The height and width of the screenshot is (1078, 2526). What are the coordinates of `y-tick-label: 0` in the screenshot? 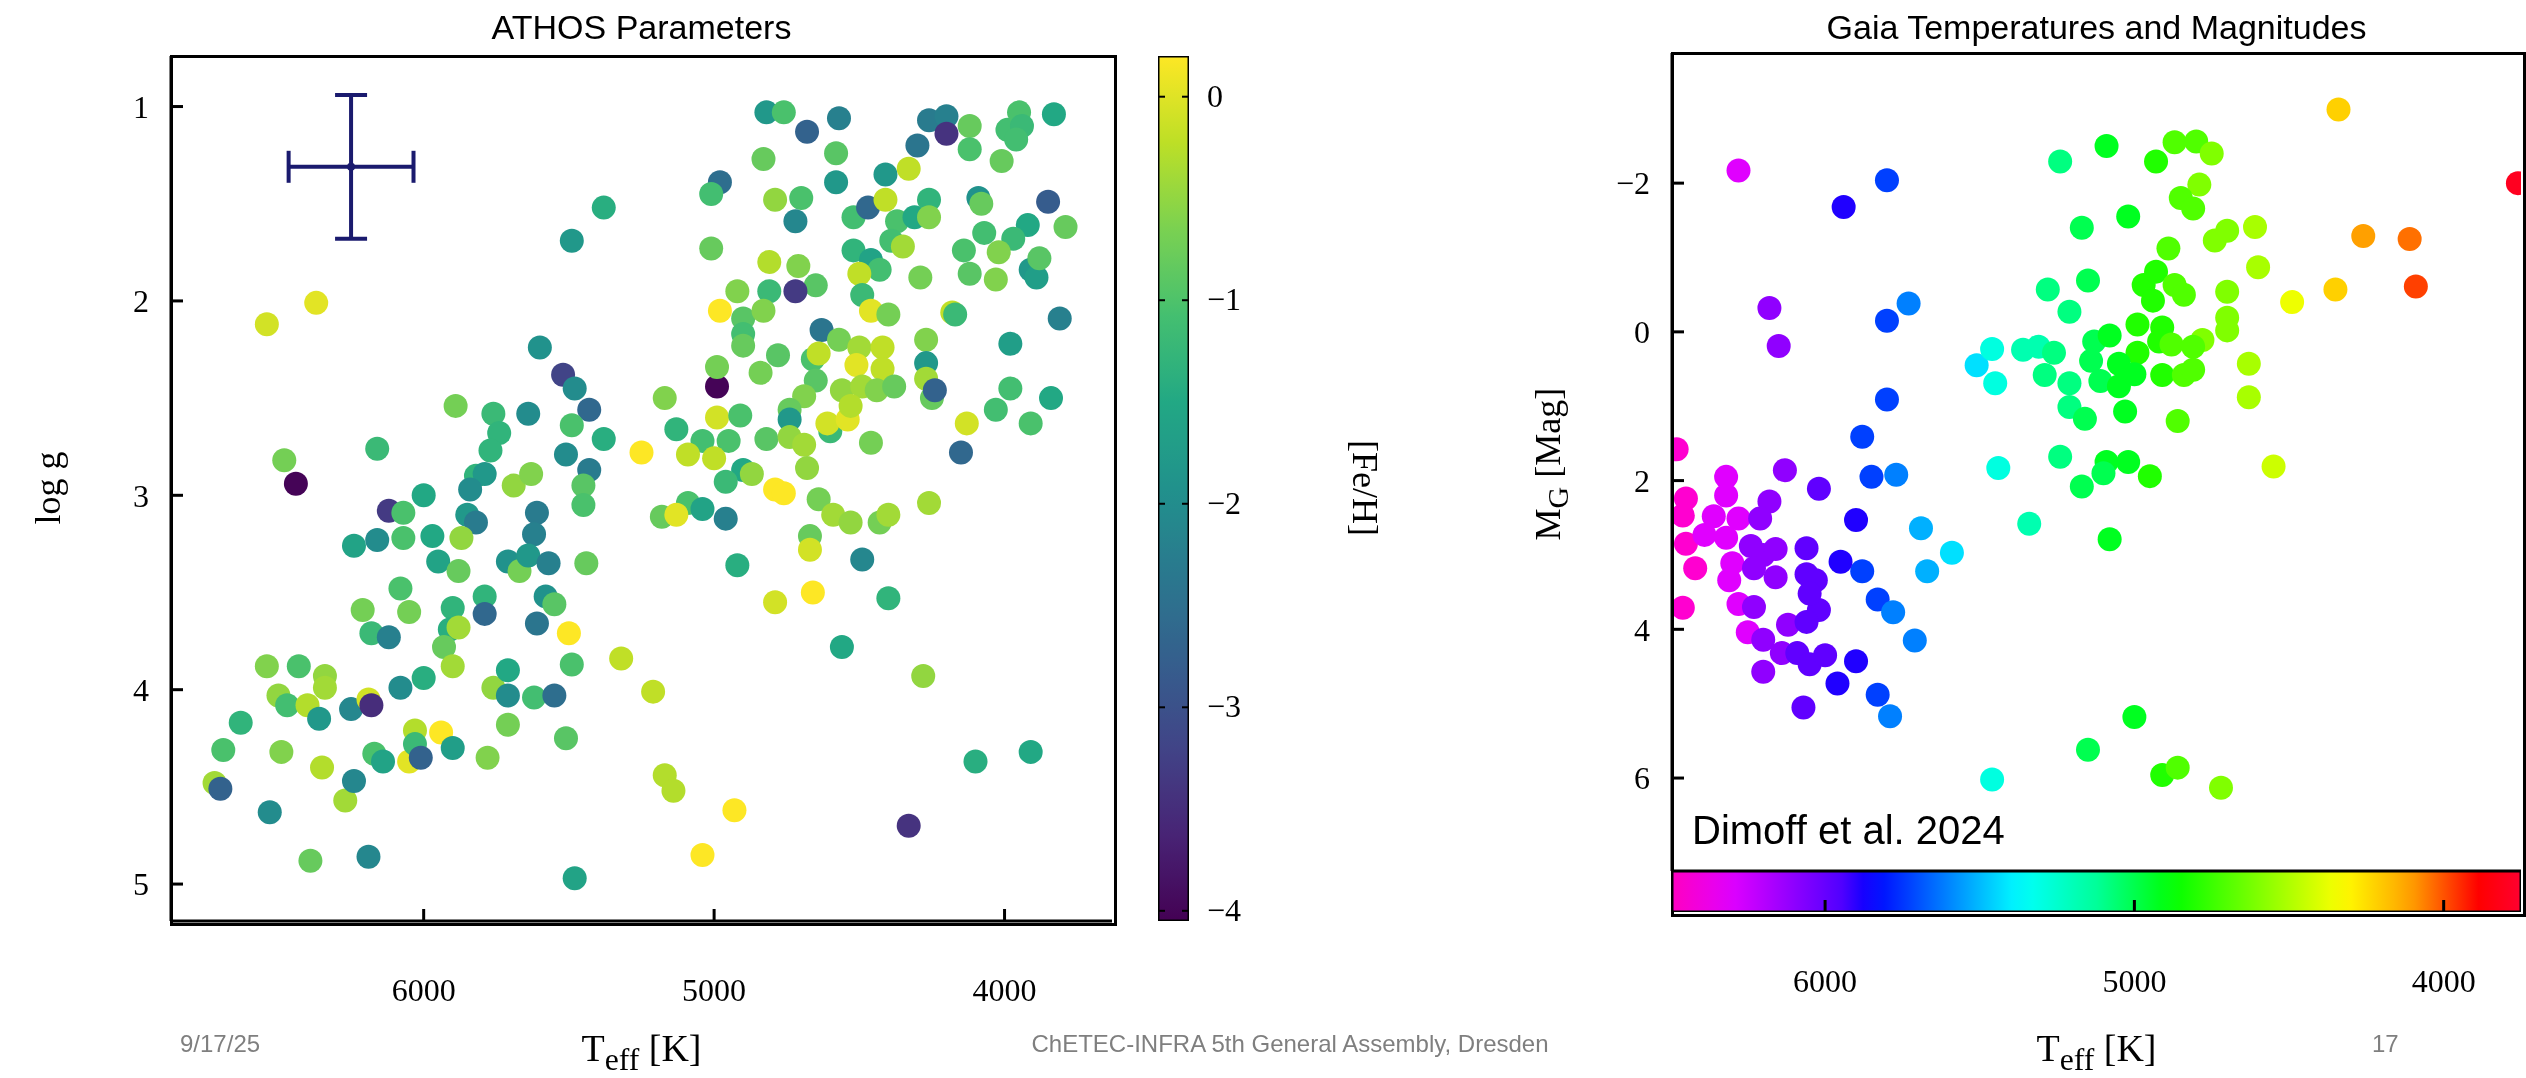 It's located at (1642, 332).